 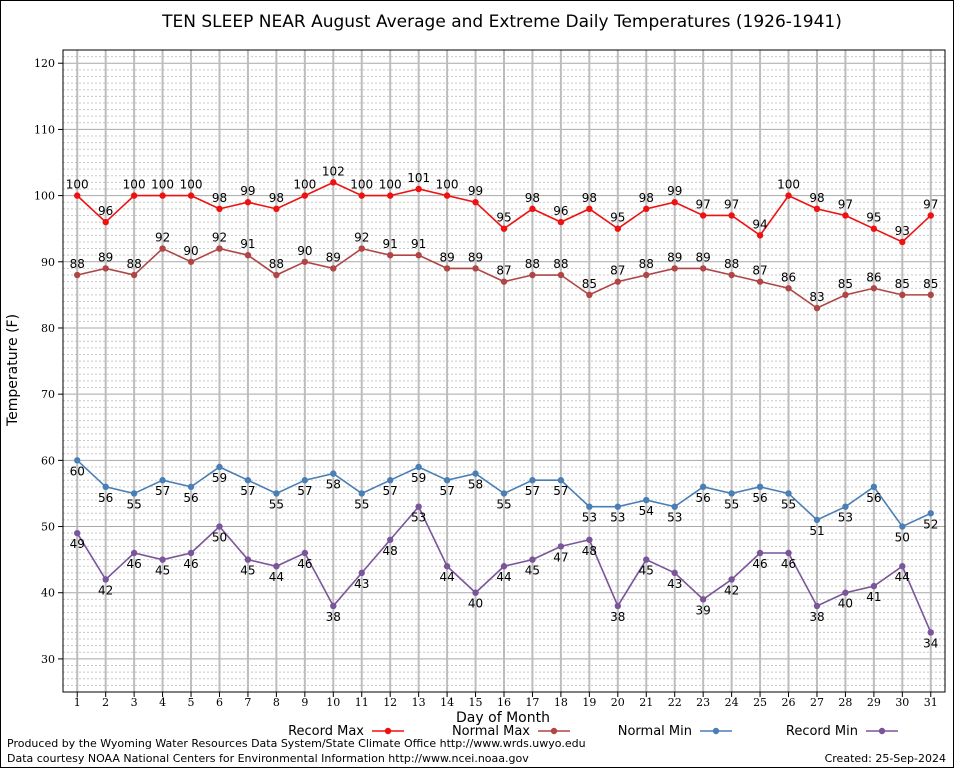 What do you see at coordinates (873, 218) in the screenshot?
I see `data-label: 95` at bounding box center [873, 218].